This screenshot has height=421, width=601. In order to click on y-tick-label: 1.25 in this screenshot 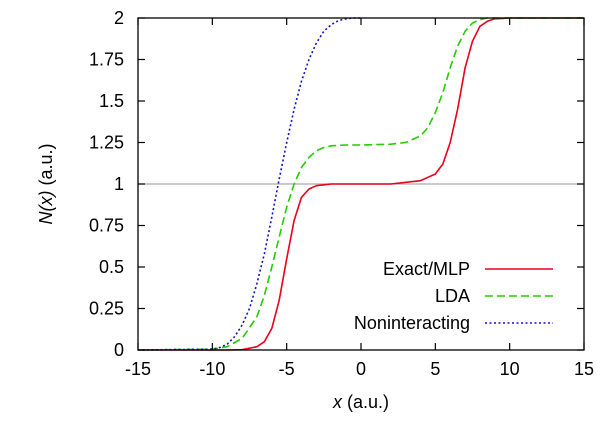, I will do `click(106, 143)`.